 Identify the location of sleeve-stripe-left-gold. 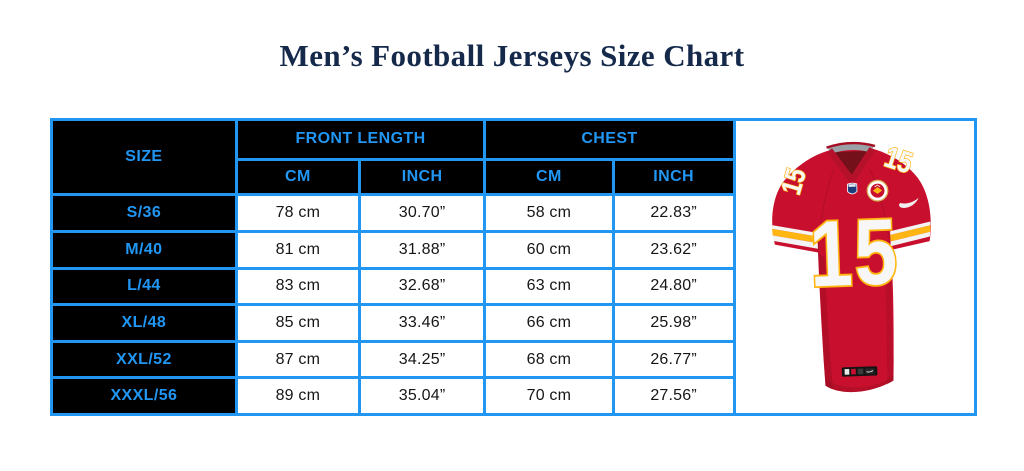
(794, 236).